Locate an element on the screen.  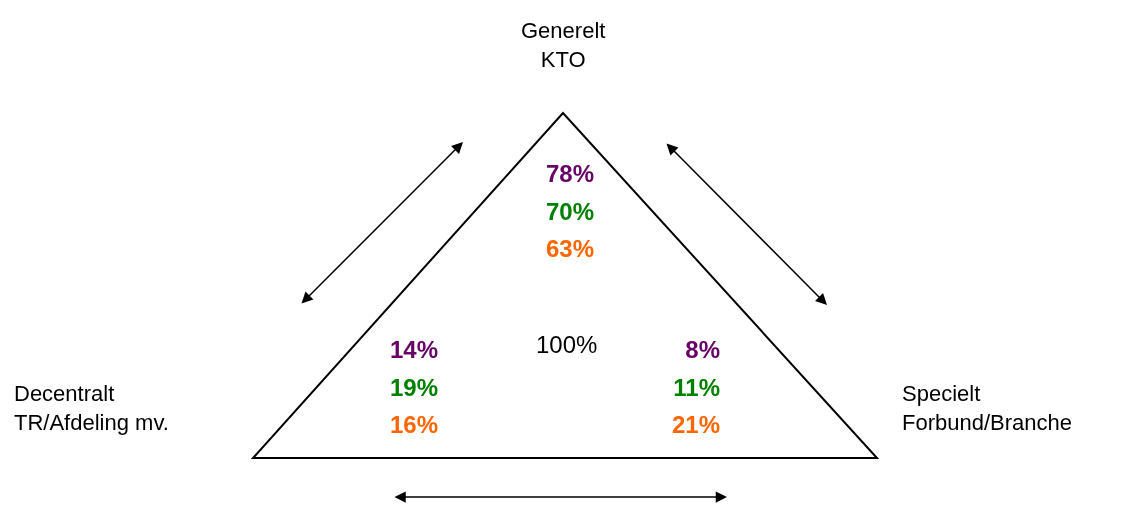
category-label: Decentralt TR/Afdeling mv. is located at coordinates (91, 408).